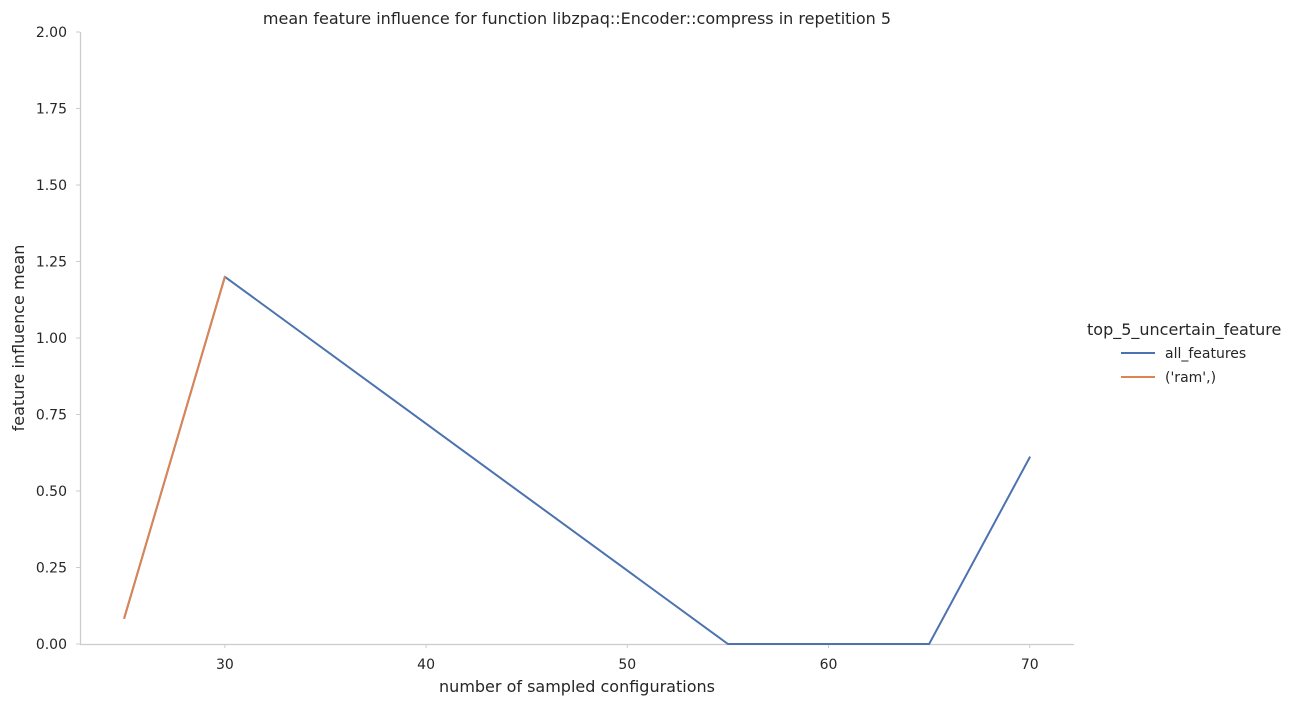 Image resolution: width=1302 pixels, height=706 pixels. I want to click on x-axis-label: number of sampled configurations, so click(577, 686).